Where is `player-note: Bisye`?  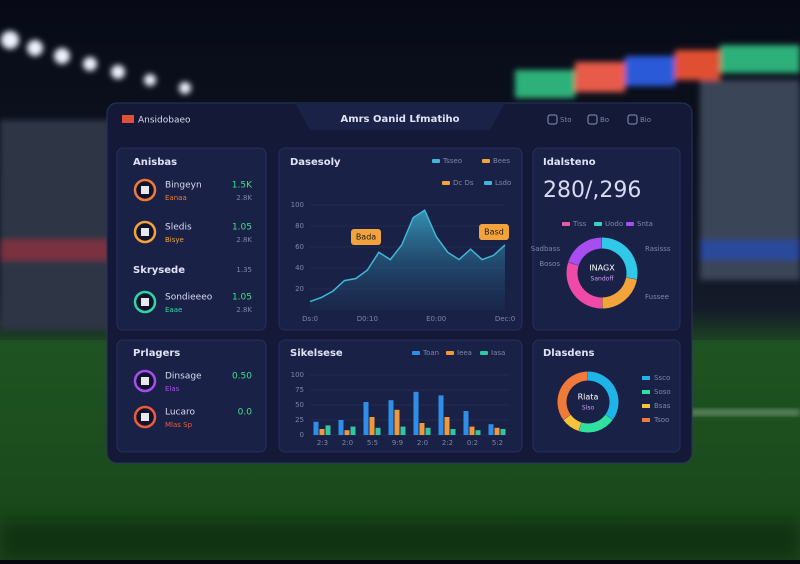 player-note: Bisye is located at coordinates (174, 240).